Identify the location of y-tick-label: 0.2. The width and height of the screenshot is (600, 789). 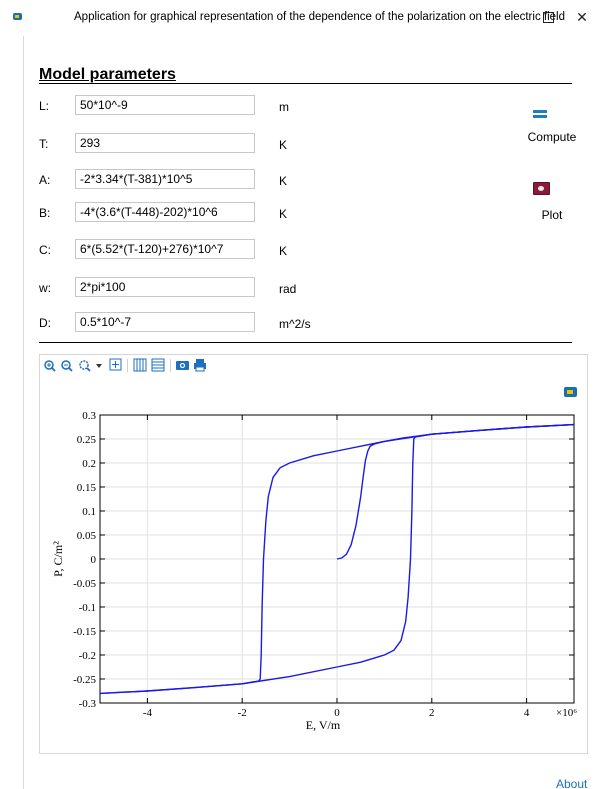
(89, 464).